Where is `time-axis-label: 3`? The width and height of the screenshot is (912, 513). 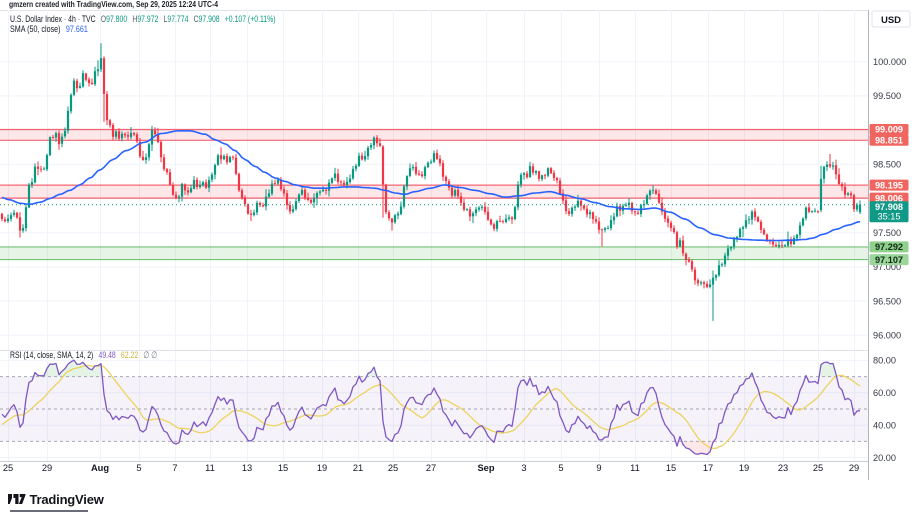 time-axis-label: 3 is located at coordinates (523, 468).